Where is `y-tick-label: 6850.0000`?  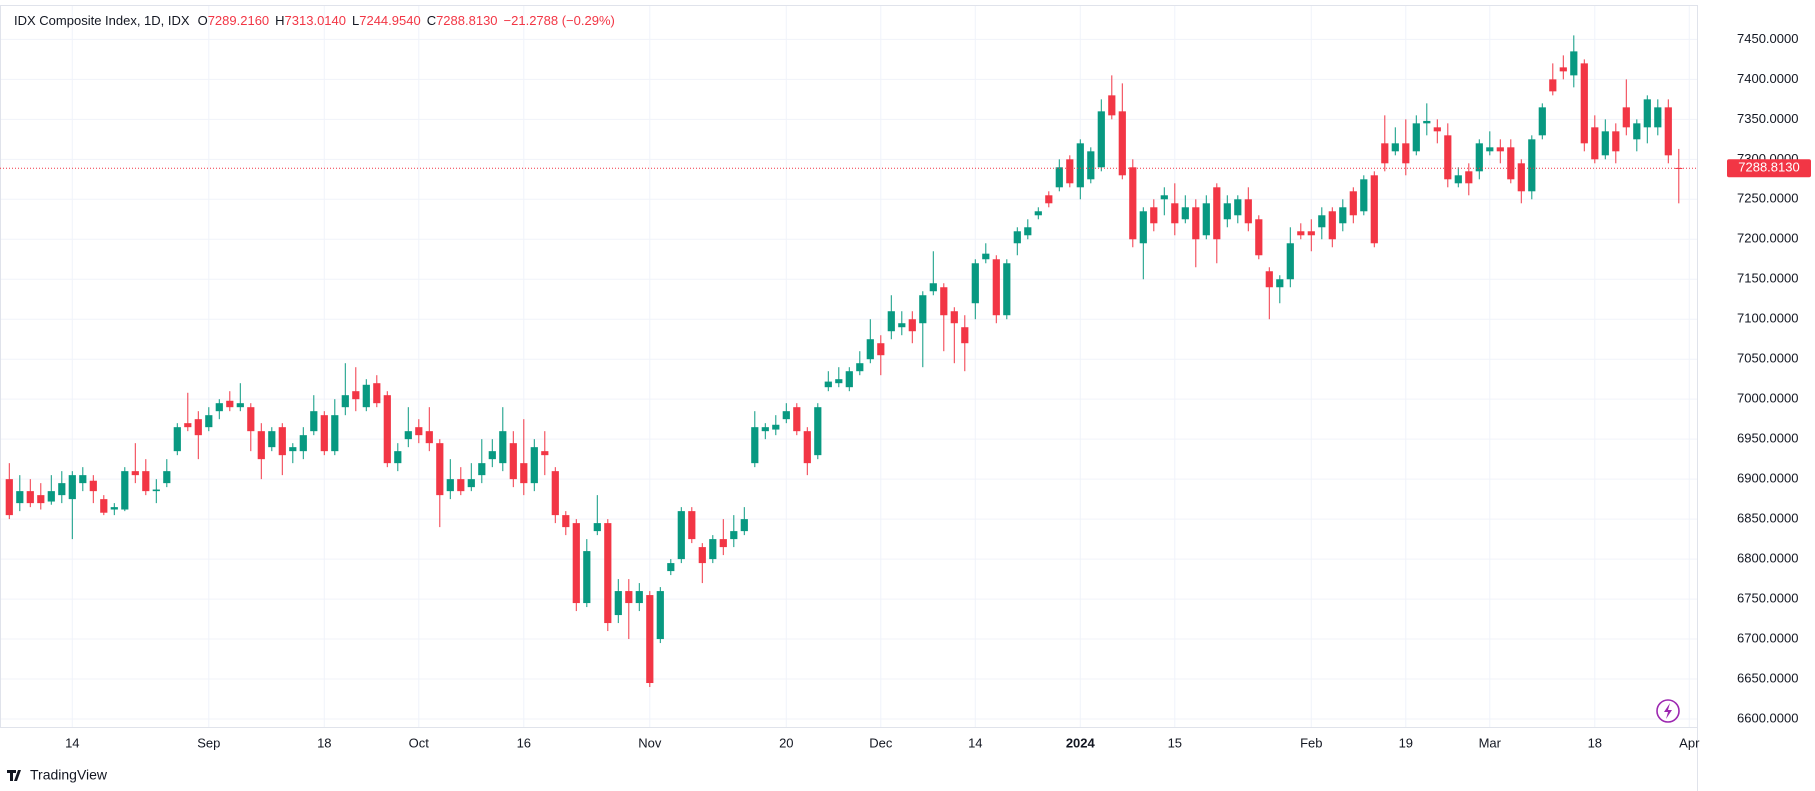
y-tick-label: 6850.0000 is located at coordinates (1767, 518).